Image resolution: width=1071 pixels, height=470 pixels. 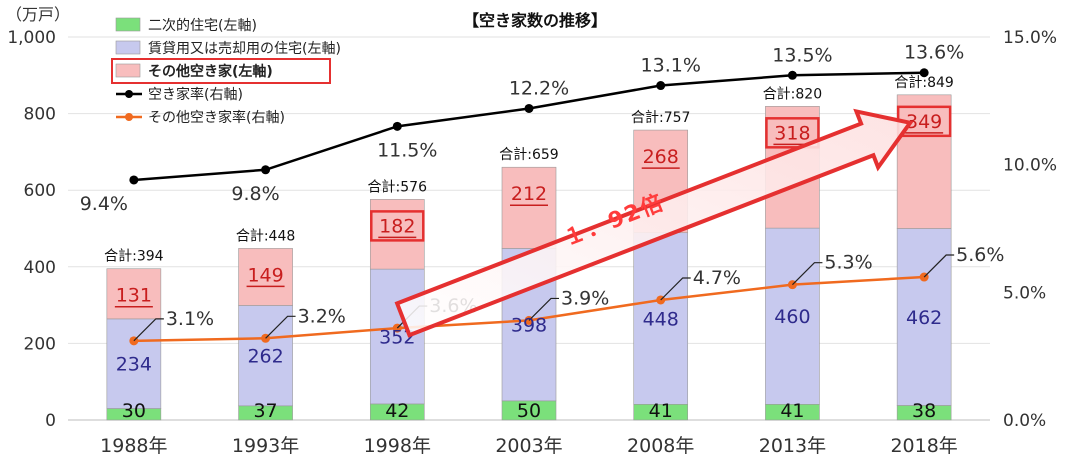 What do you see at coordinates (661, 157) in the screenshot?
I see `bar-value-label: 268` at bounding box center [661, 157].